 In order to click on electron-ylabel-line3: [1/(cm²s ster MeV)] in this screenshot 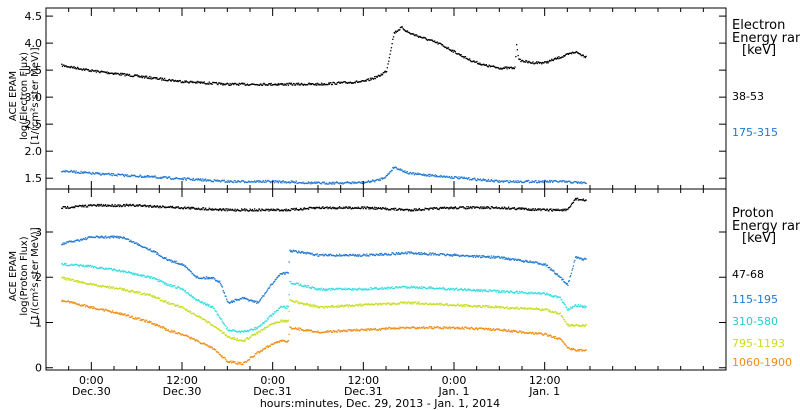, I will do `click(35, 95)`.